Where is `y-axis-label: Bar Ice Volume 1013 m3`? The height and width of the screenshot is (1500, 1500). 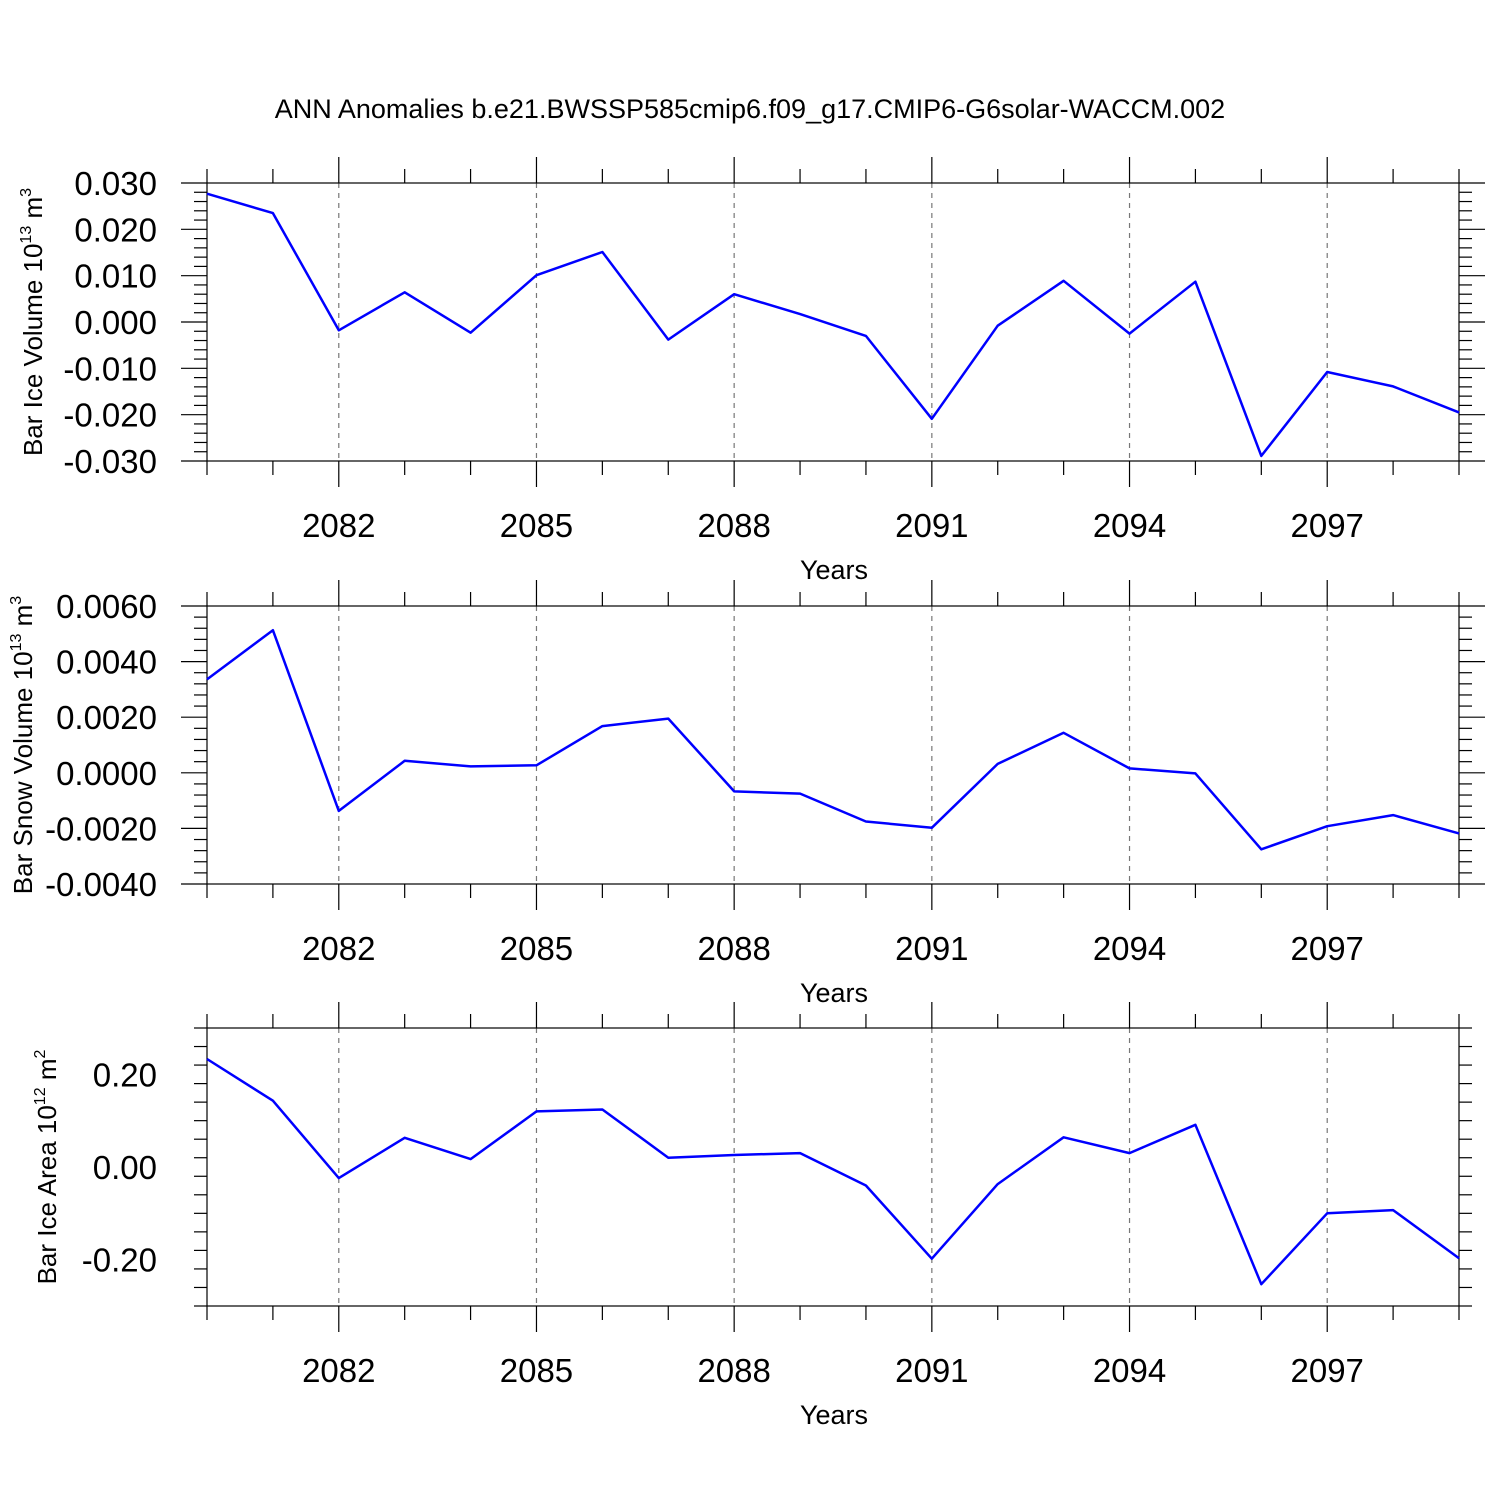
y-axis-label: Bar Ice Volume 1013 m3 is located at coordinates (33, 322).